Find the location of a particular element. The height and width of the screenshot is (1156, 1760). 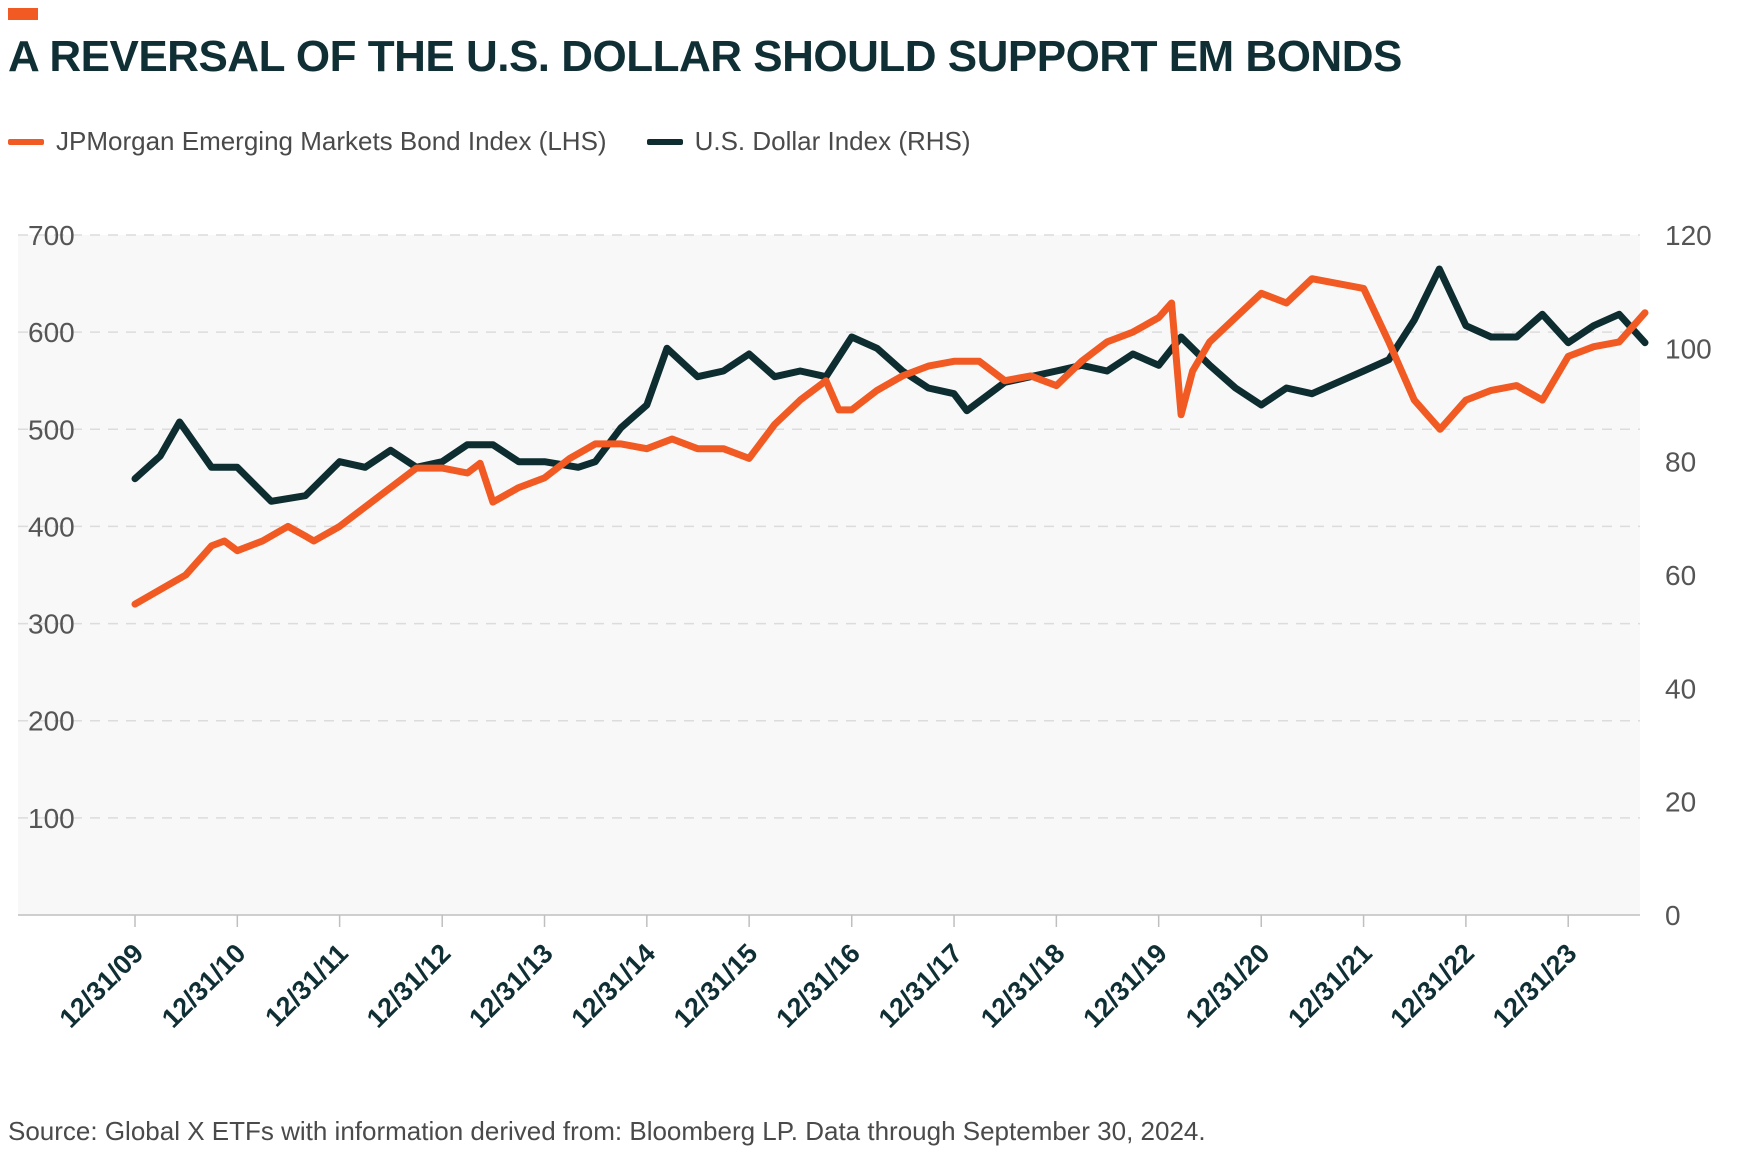

y-right-tick-label: 120 is located at coordinates (1688, 235).